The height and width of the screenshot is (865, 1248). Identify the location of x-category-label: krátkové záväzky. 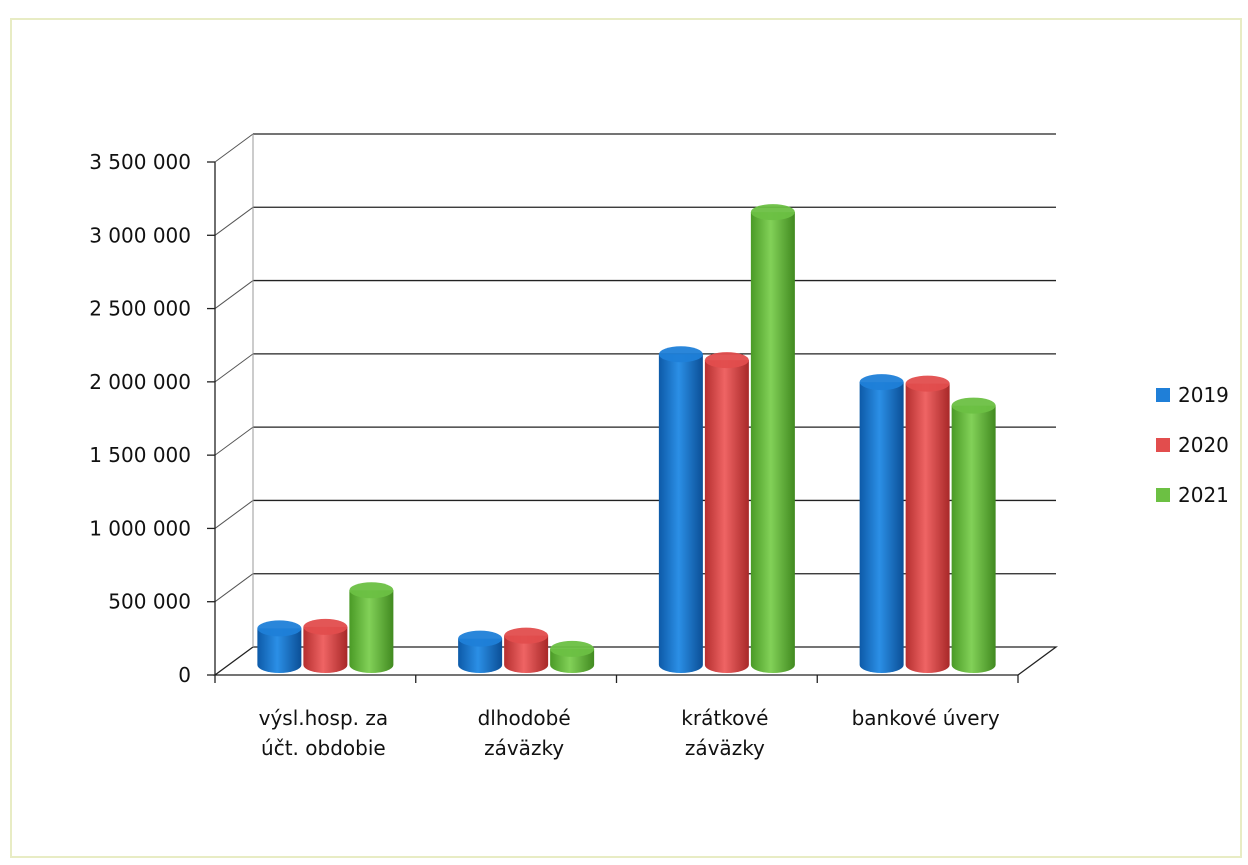
(724, 733).